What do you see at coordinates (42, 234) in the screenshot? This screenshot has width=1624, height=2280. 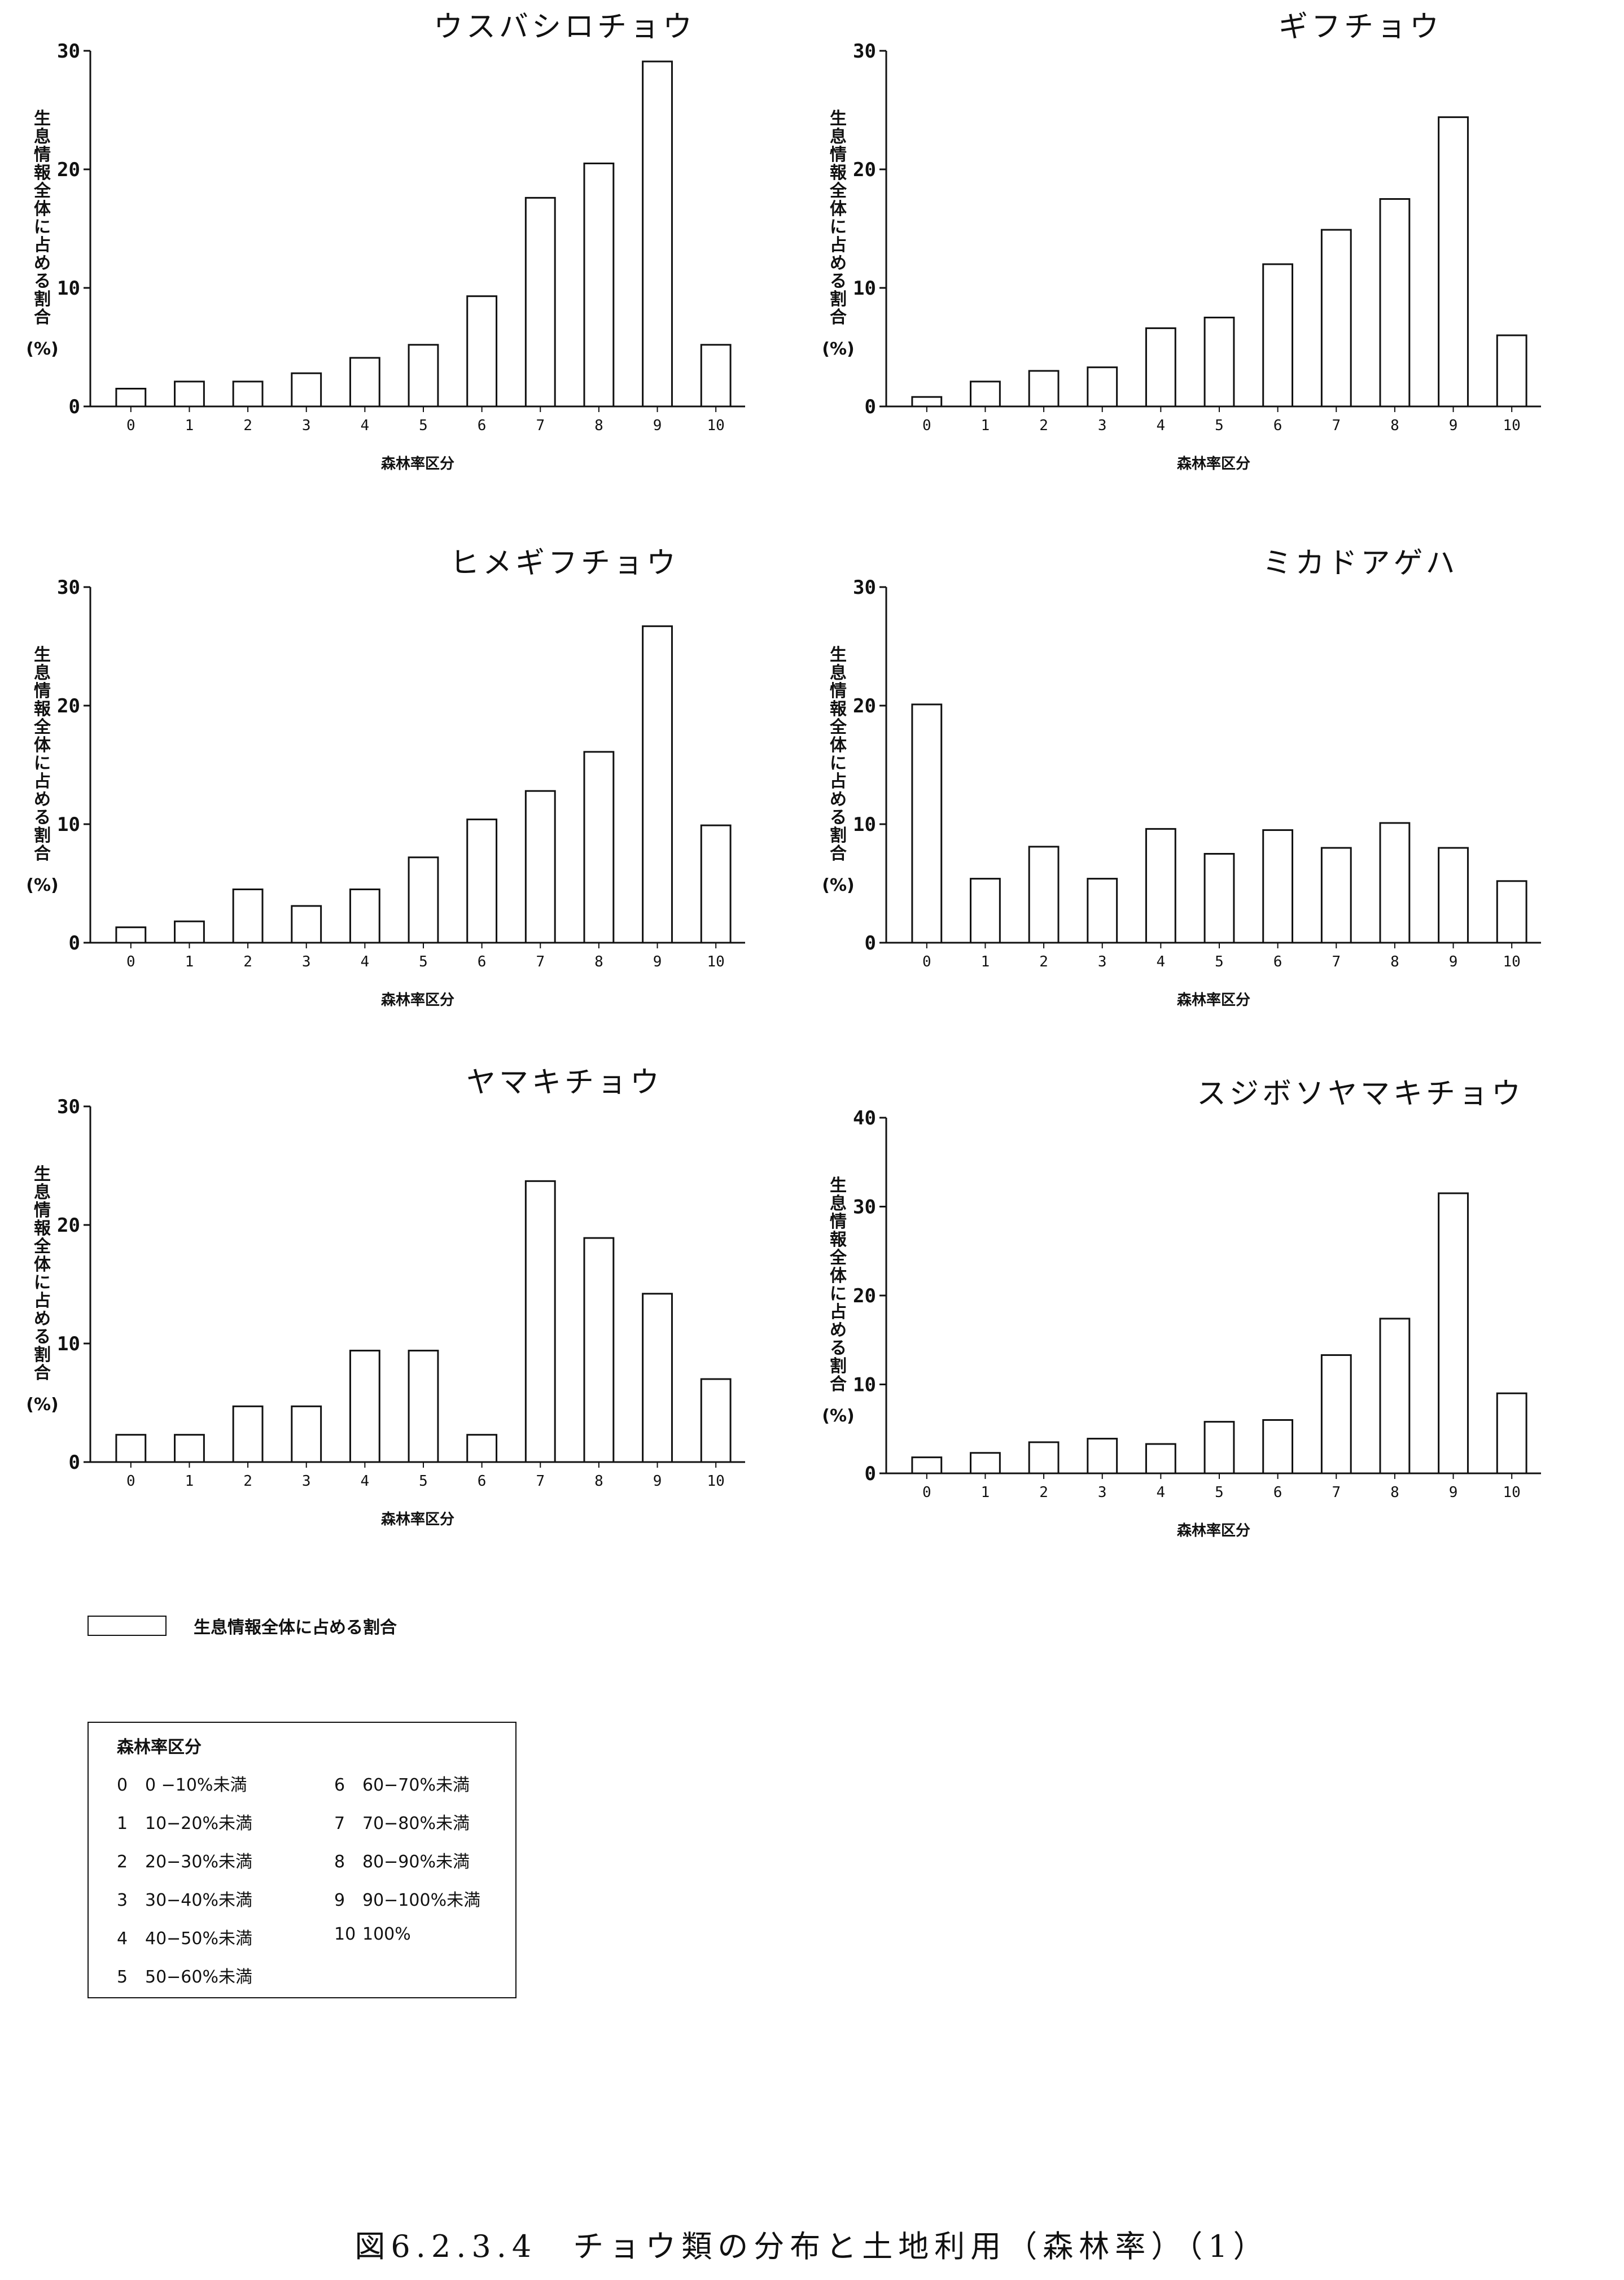 I see `y-axis-label: 生息情報全体に占める割合 (%)` at bounding box center [42, 234].